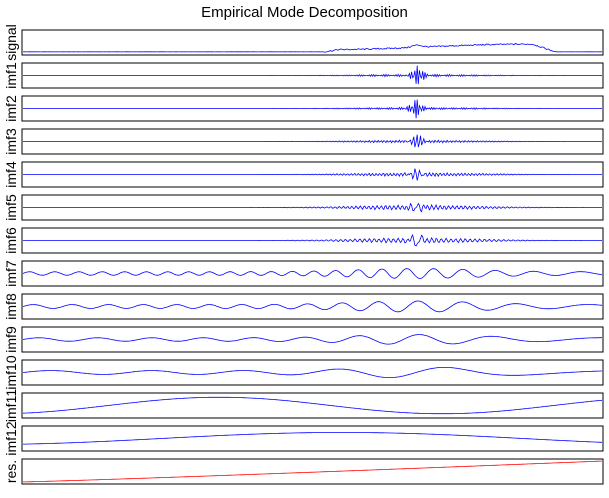  I want to click on panel-imf12: imf12, so click(303, 438).